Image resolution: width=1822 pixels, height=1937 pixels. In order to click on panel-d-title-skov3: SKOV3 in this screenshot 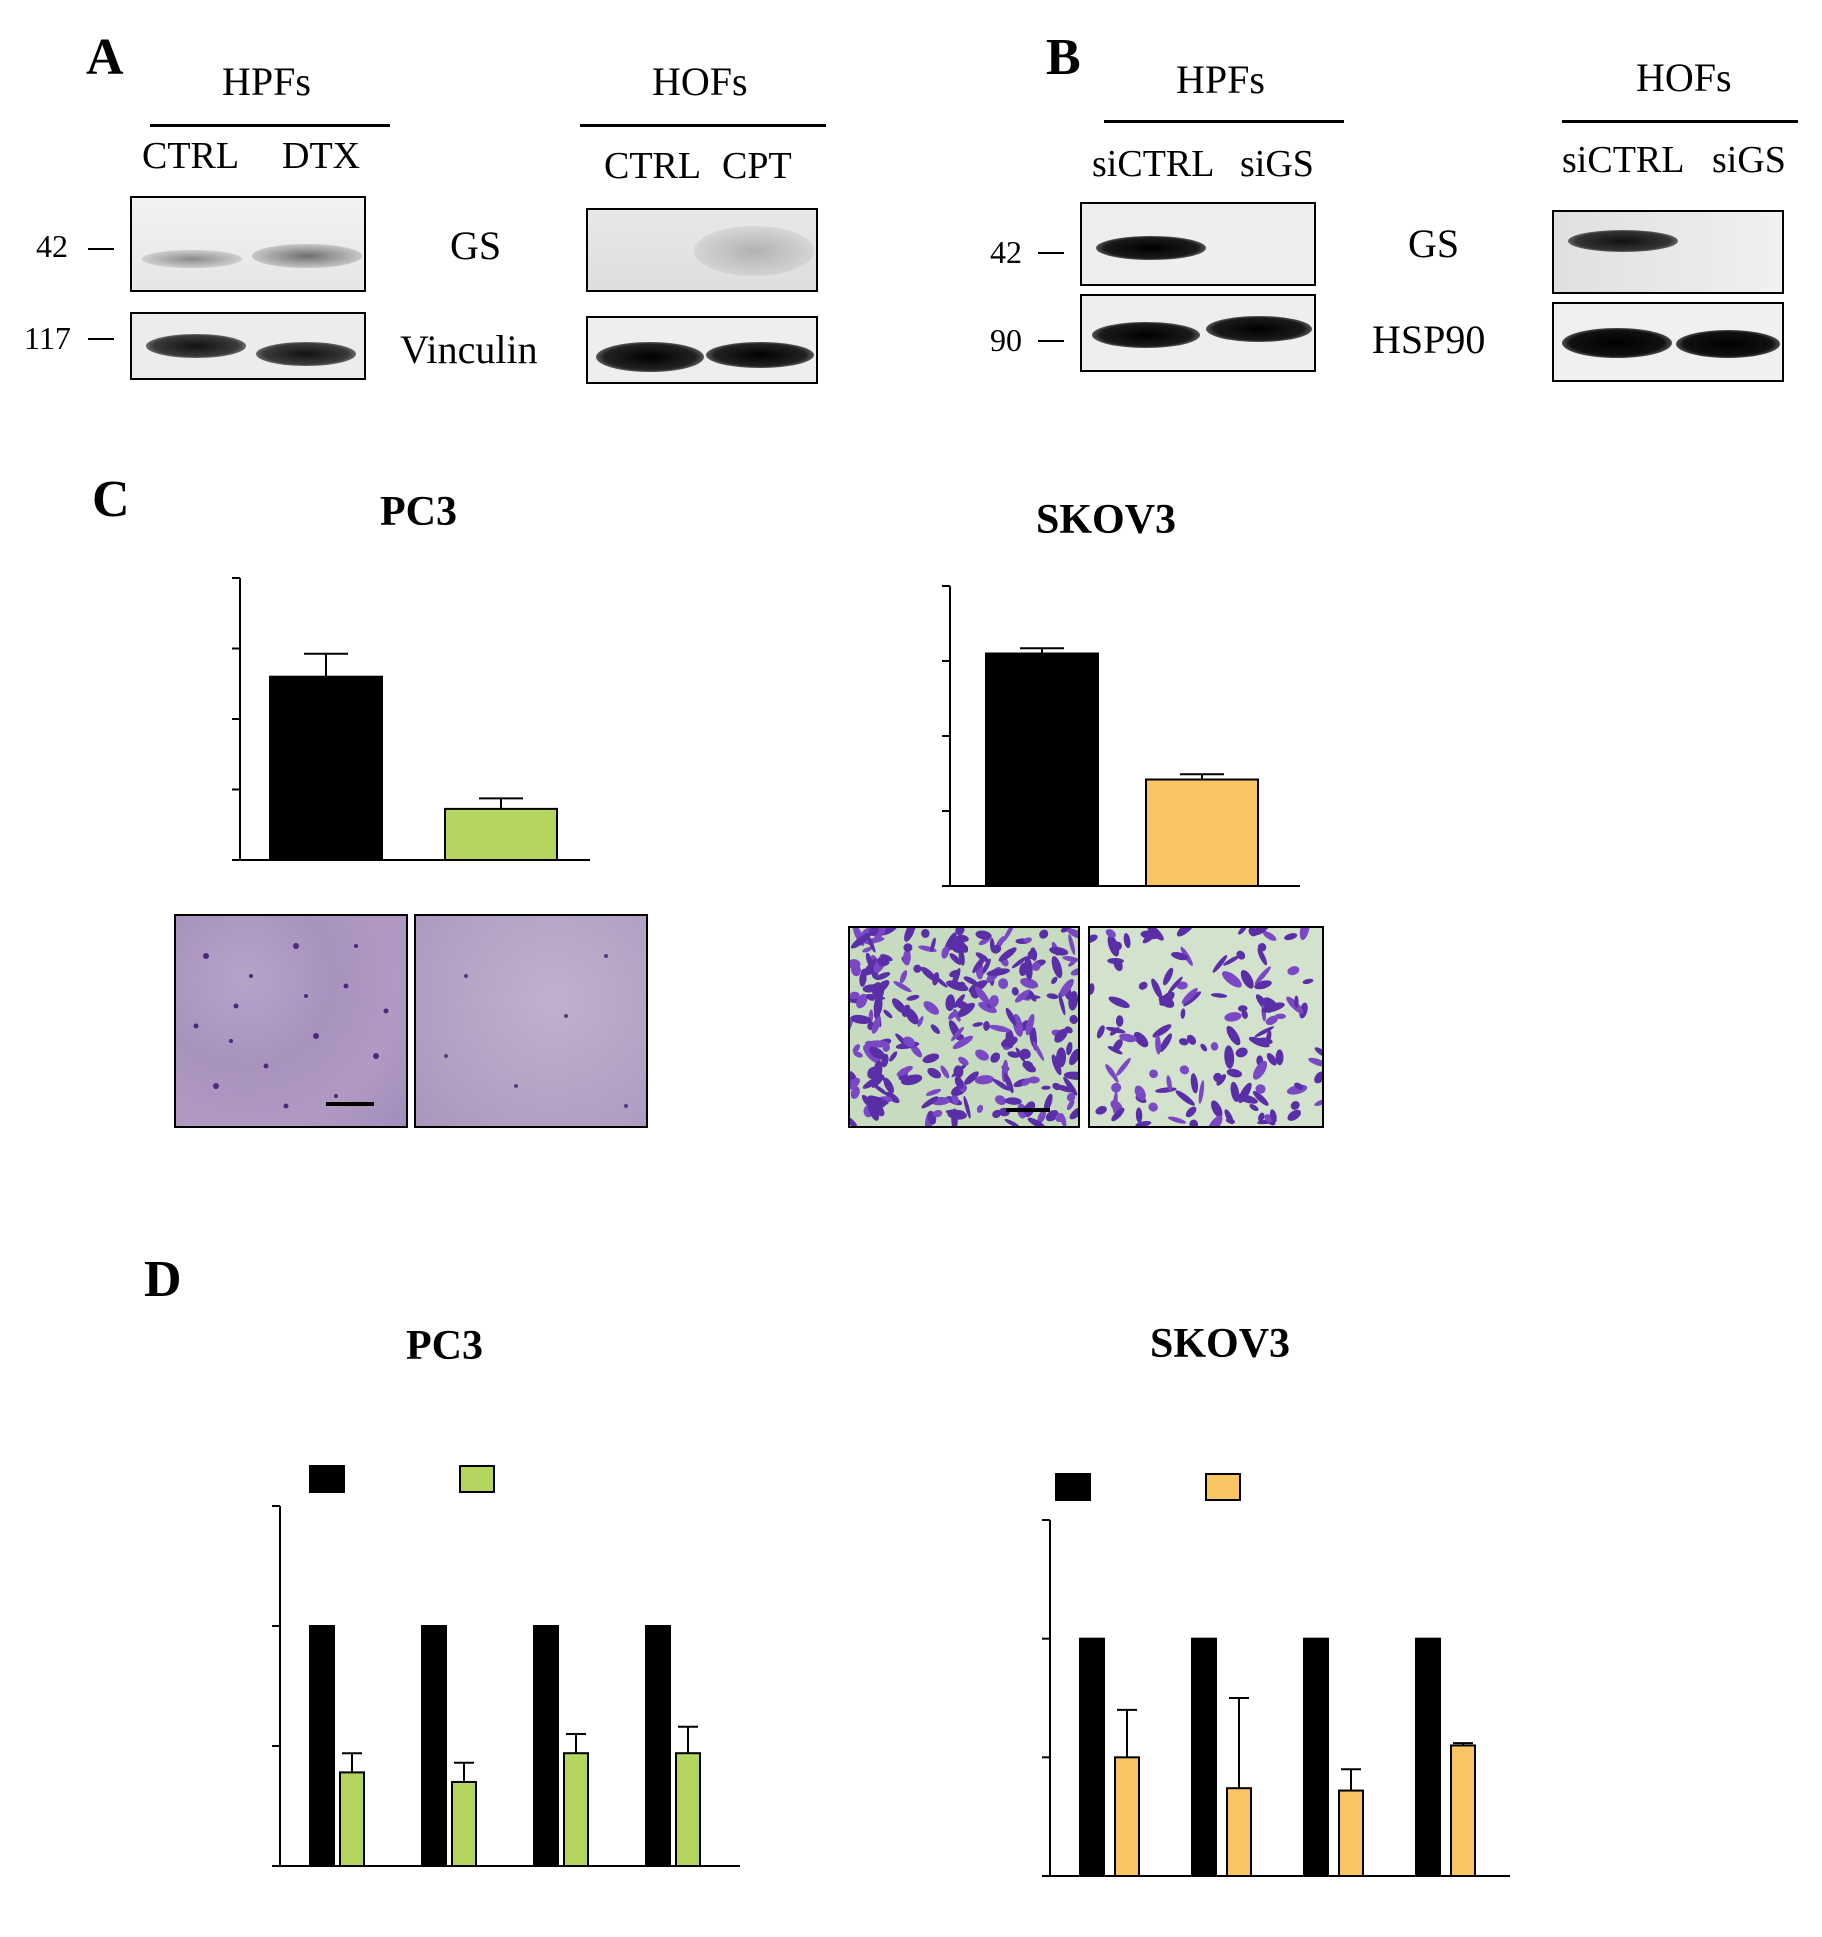, I will do `click(1220, 1344)`.